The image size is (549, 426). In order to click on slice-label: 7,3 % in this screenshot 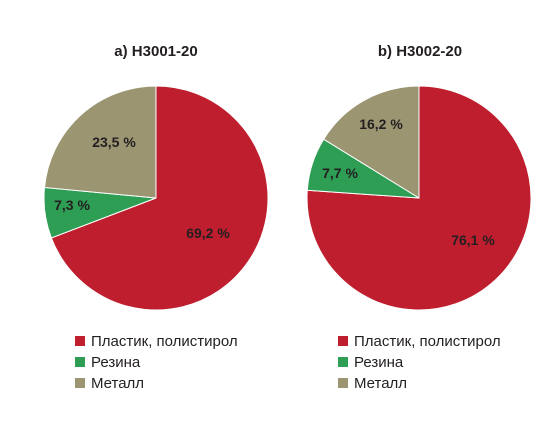, I will do `click(72, 205)`.